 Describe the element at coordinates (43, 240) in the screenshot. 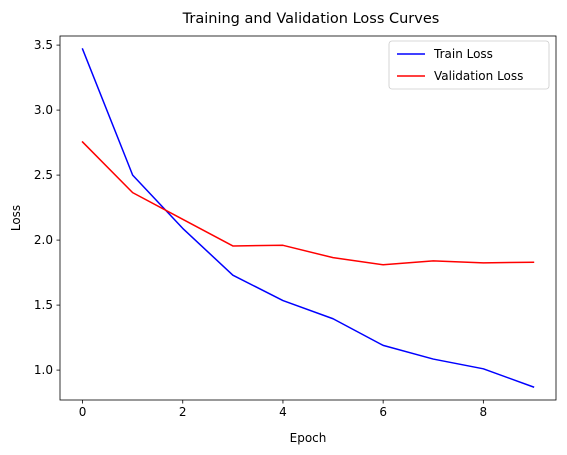

I see `y-tick-label: 2.0` at that location.